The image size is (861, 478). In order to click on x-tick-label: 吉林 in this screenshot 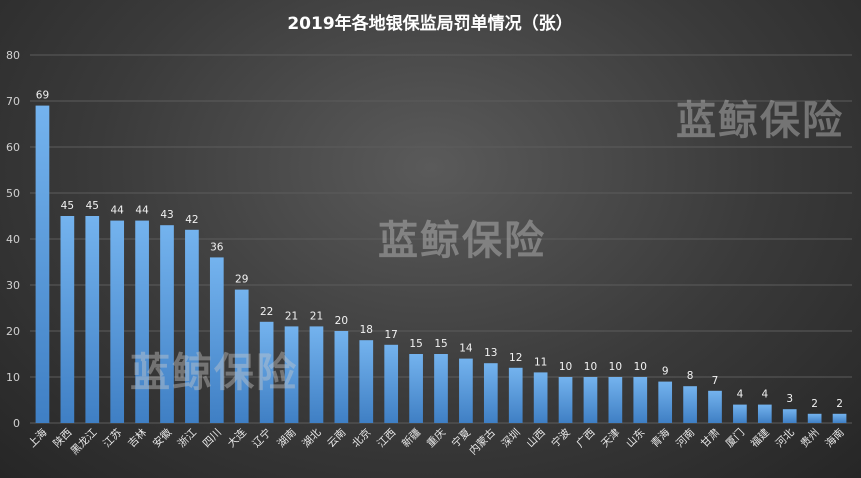, I will do `click(137, 438)`.